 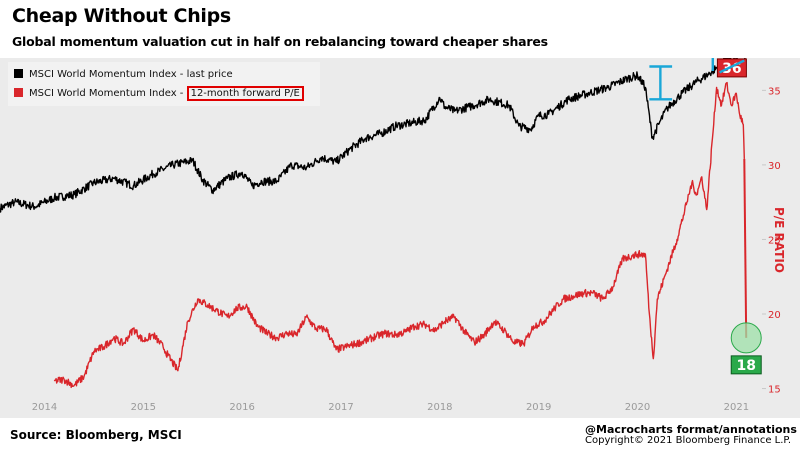 What do you see at coordinates (661, 83) in the screenshot?
I see `bracket-left` at bounding box center [661, 83].